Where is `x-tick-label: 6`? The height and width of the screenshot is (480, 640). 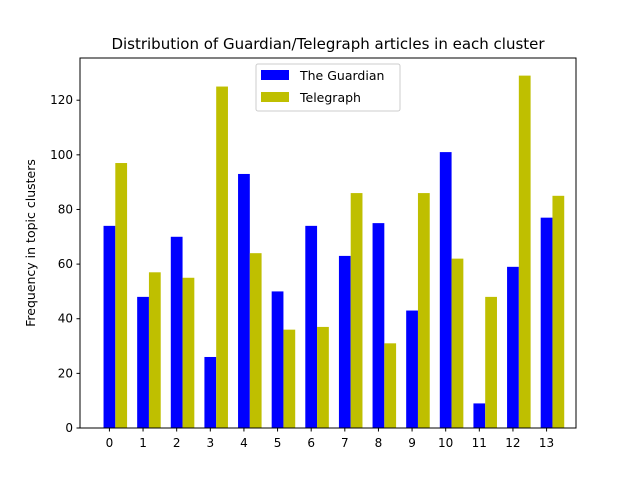
x-tick-label: 6 is located at coordinates (311, 443).